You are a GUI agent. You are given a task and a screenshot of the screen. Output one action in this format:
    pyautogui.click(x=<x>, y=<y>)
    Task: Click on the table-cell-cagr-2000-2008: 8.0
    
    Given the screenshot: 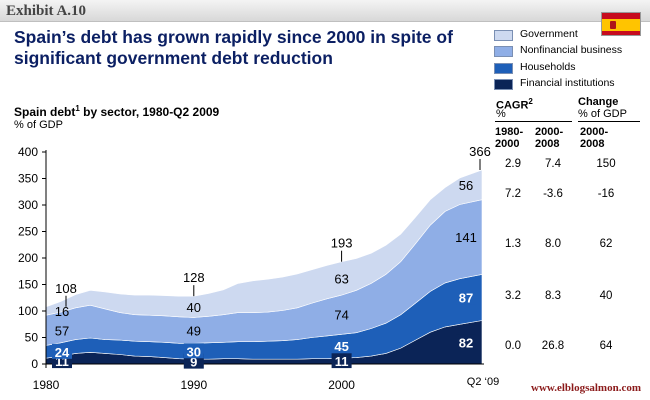 What is the action you would take?
    pyautogui.click(x=553, y=244)
    